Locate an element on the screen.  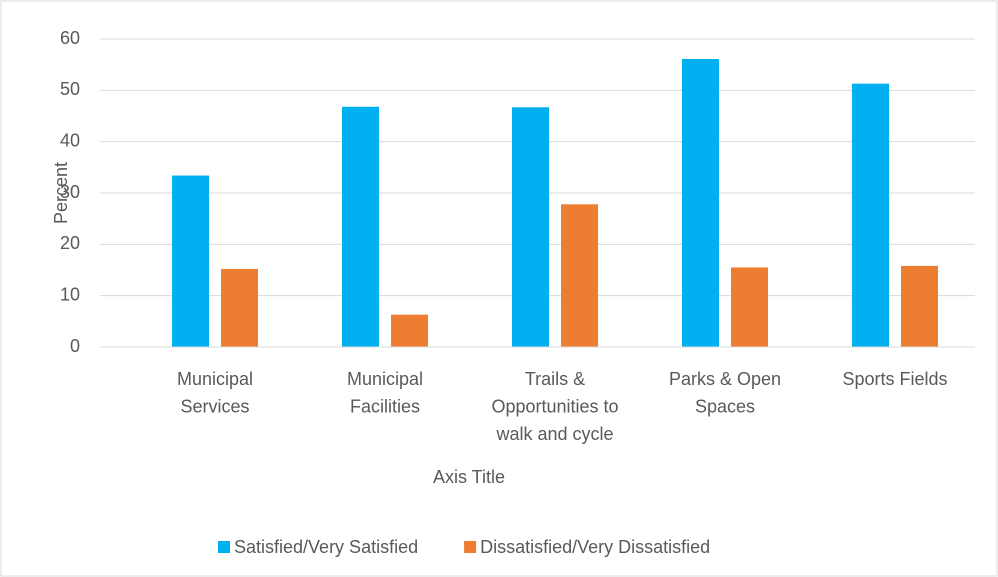
x-axis-title: Axis Title is located at coordinates (469, 477).